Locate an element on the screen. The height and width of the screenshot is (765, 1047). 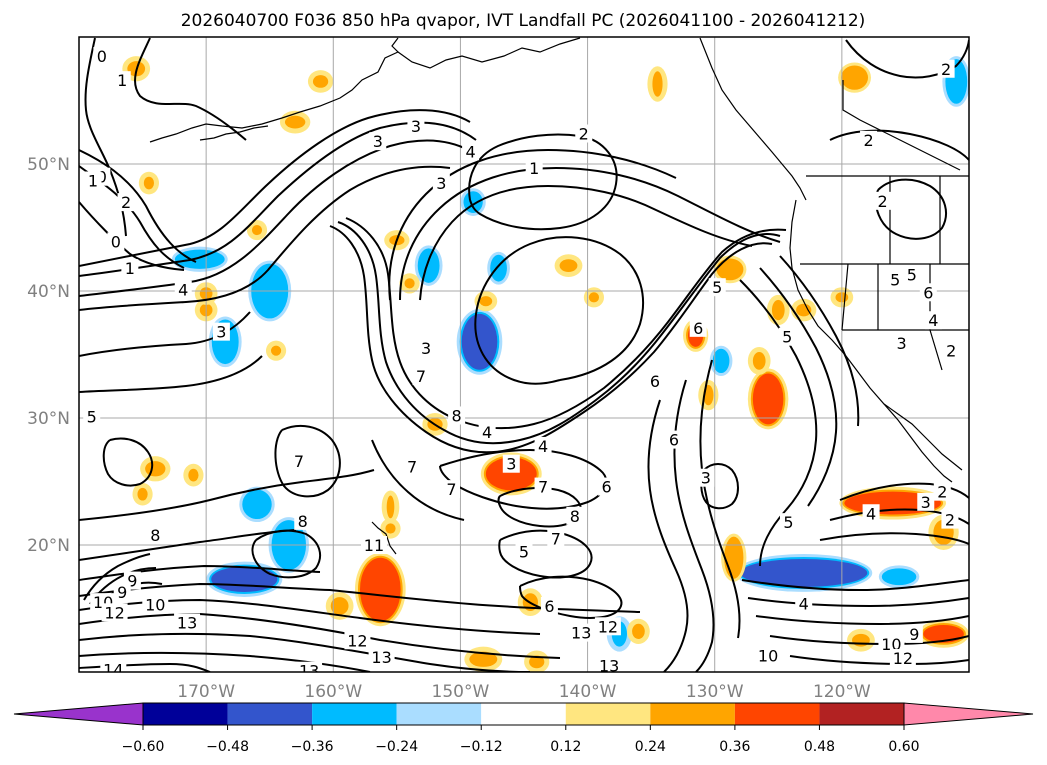
x-tick-label: 160°W is located at coordinates (333, 692).